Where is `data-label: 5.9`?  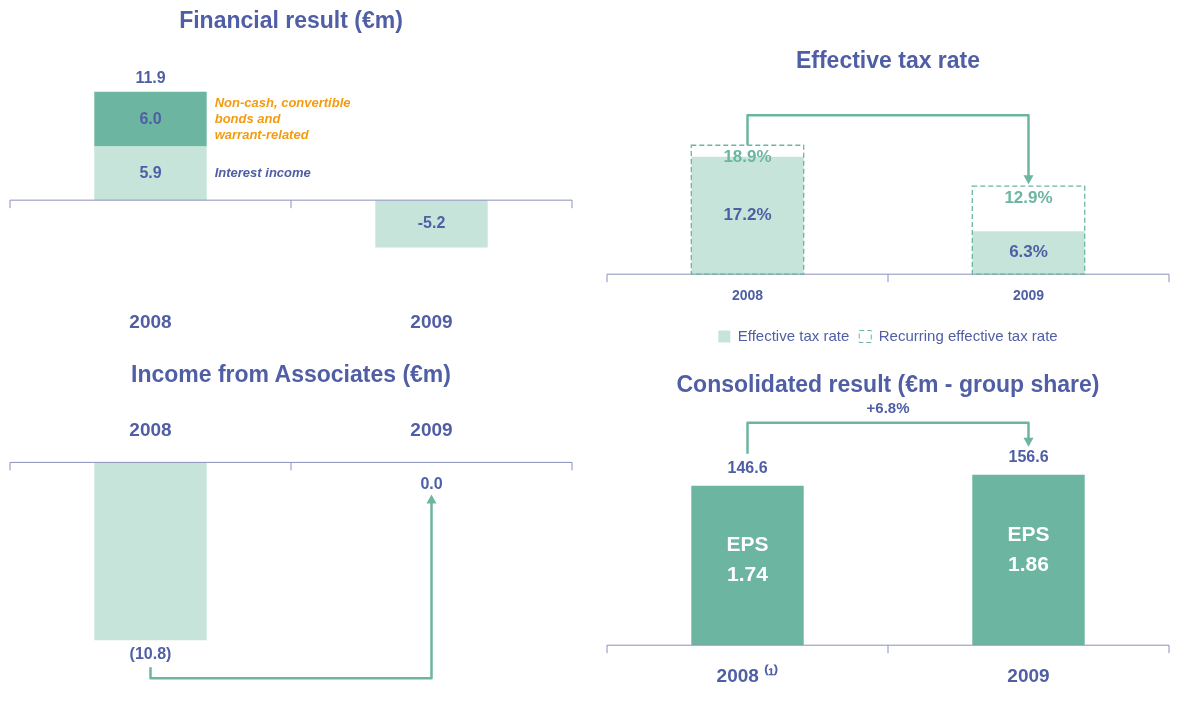 data-label: 5.9 is located at coordinates (150, 172).